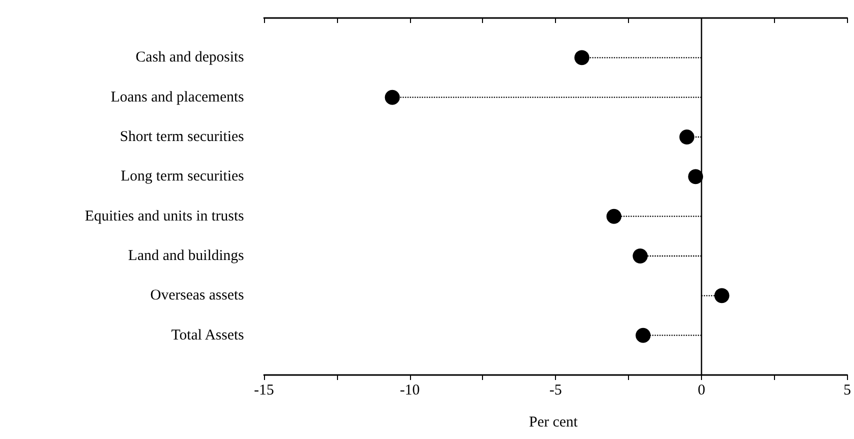 The image size is (854, 439). I want to click on x-tick-label: -10, so click(410, 390).